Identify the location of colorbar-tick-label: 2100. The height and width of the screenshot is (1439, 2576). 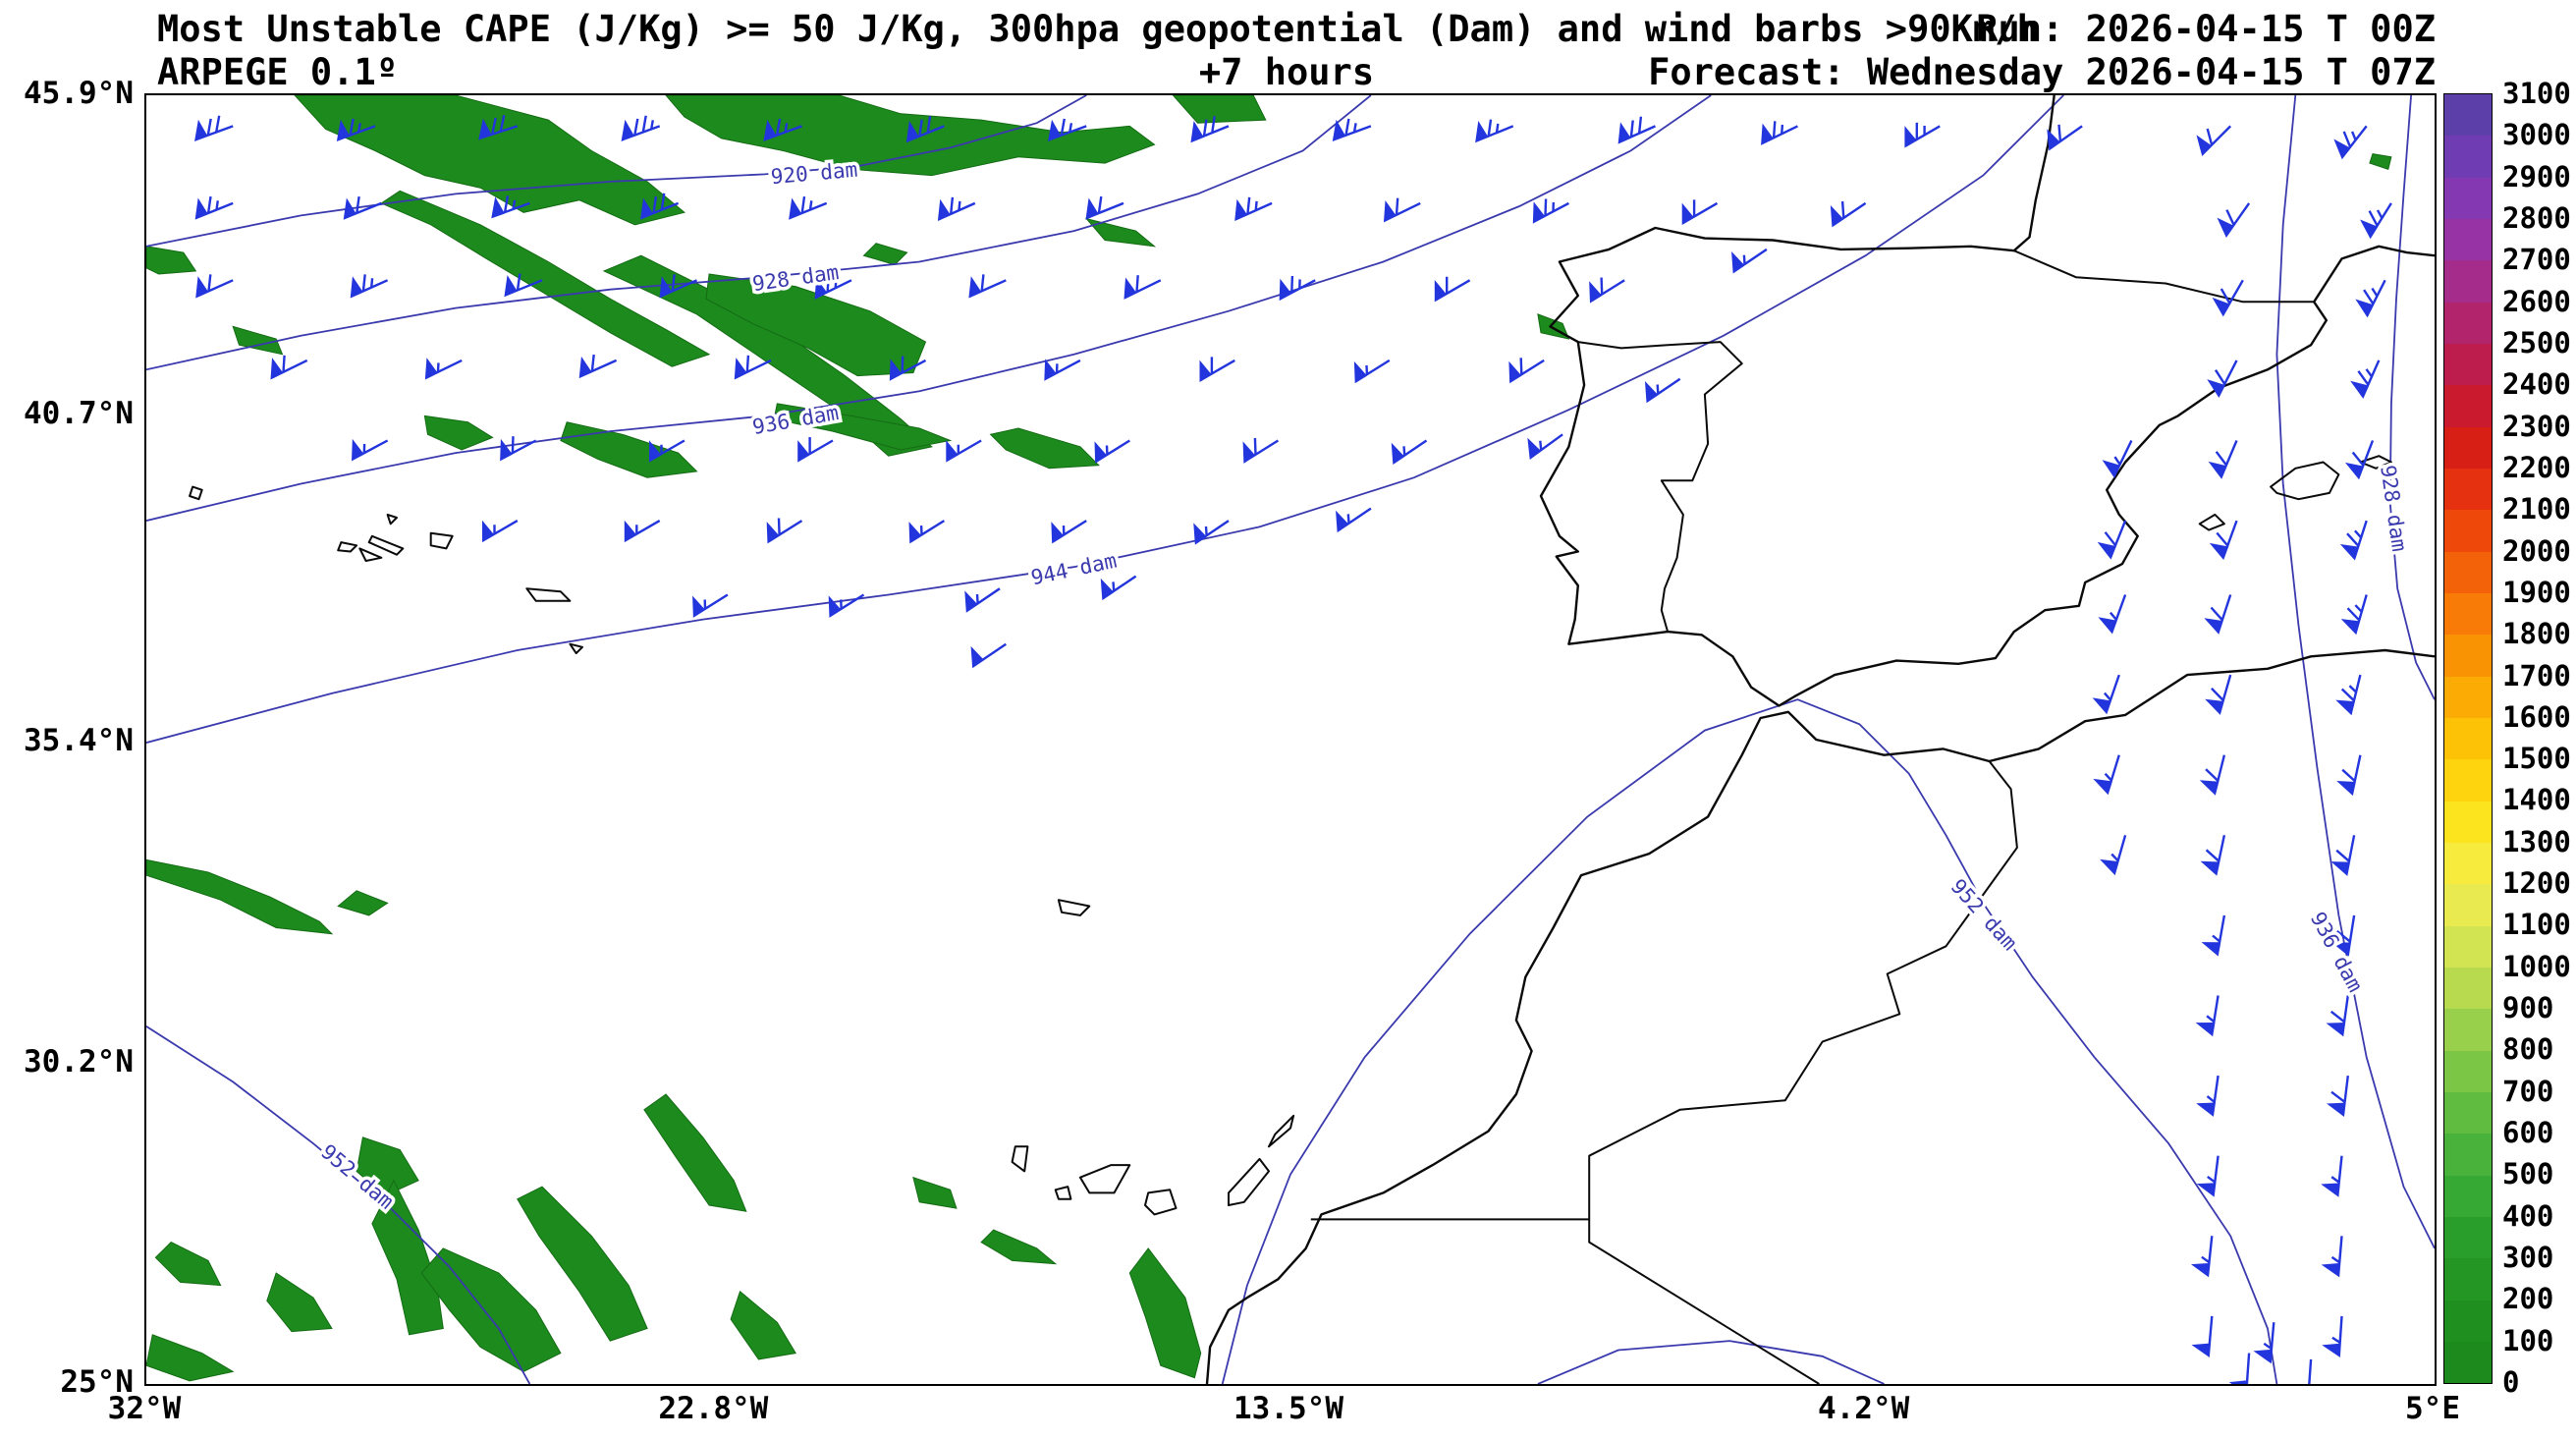
(2537, 509).